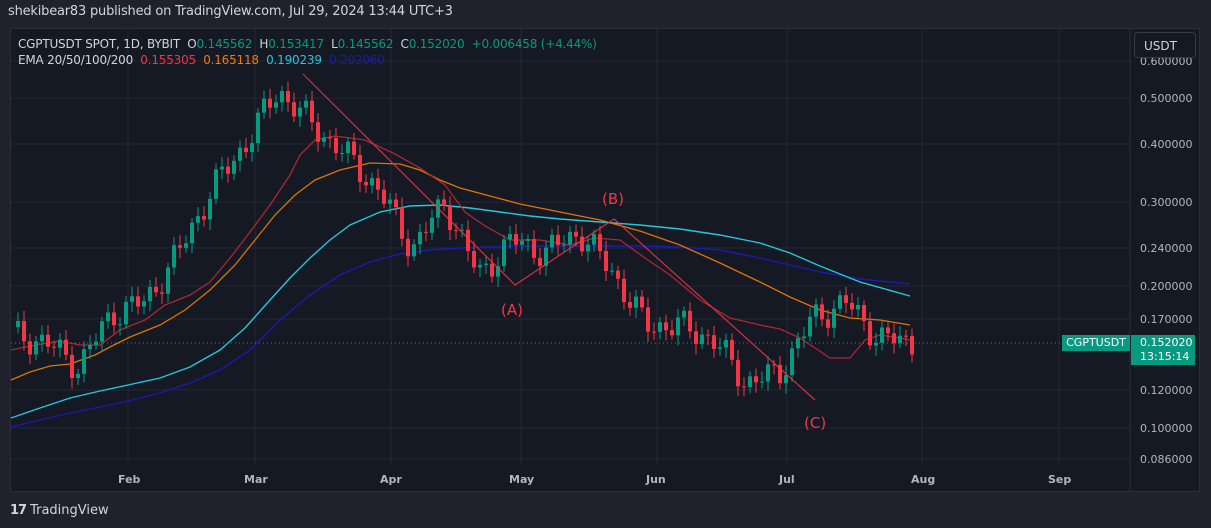 This screenshot has height=528, width=1211. Describe the element at coordinates (1096, 343) in the screenshot. I see `symbol-price-tag: CGPTUSDT` at that location.